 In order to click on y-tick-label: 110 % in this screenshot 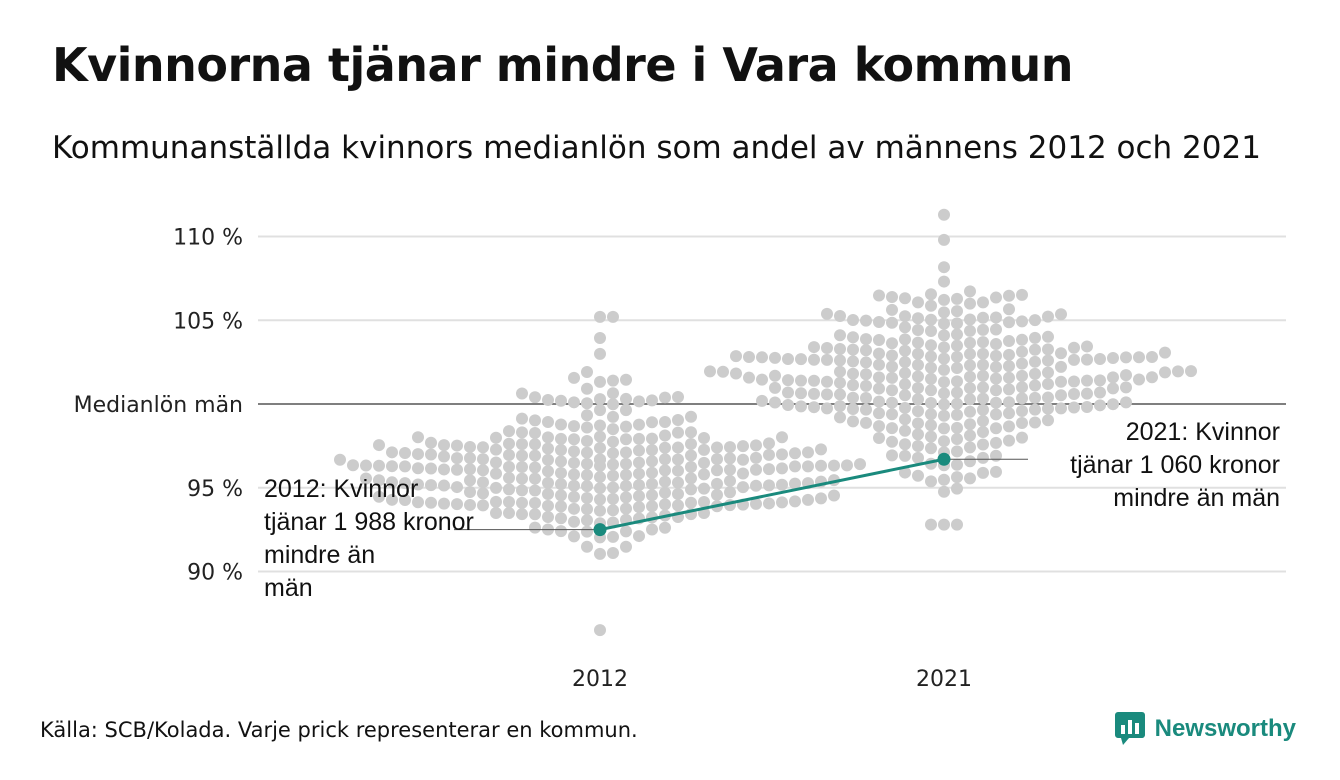, I will do `click(208, 238)`.